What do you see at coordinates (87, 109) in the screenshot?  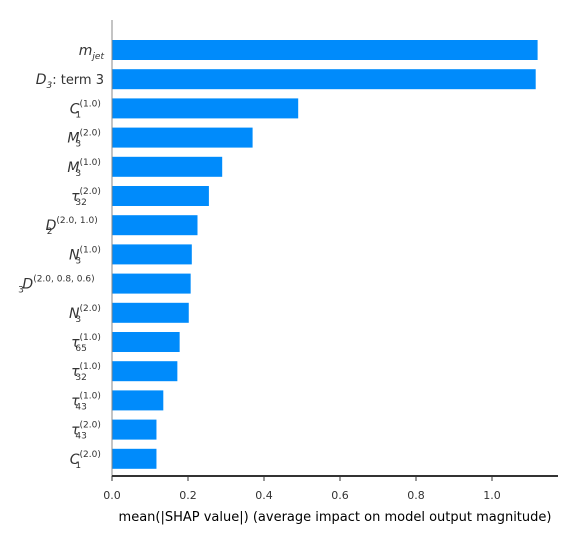 I see `y-tick-label: C(1.0) 1` at bounding box center [87, 109].